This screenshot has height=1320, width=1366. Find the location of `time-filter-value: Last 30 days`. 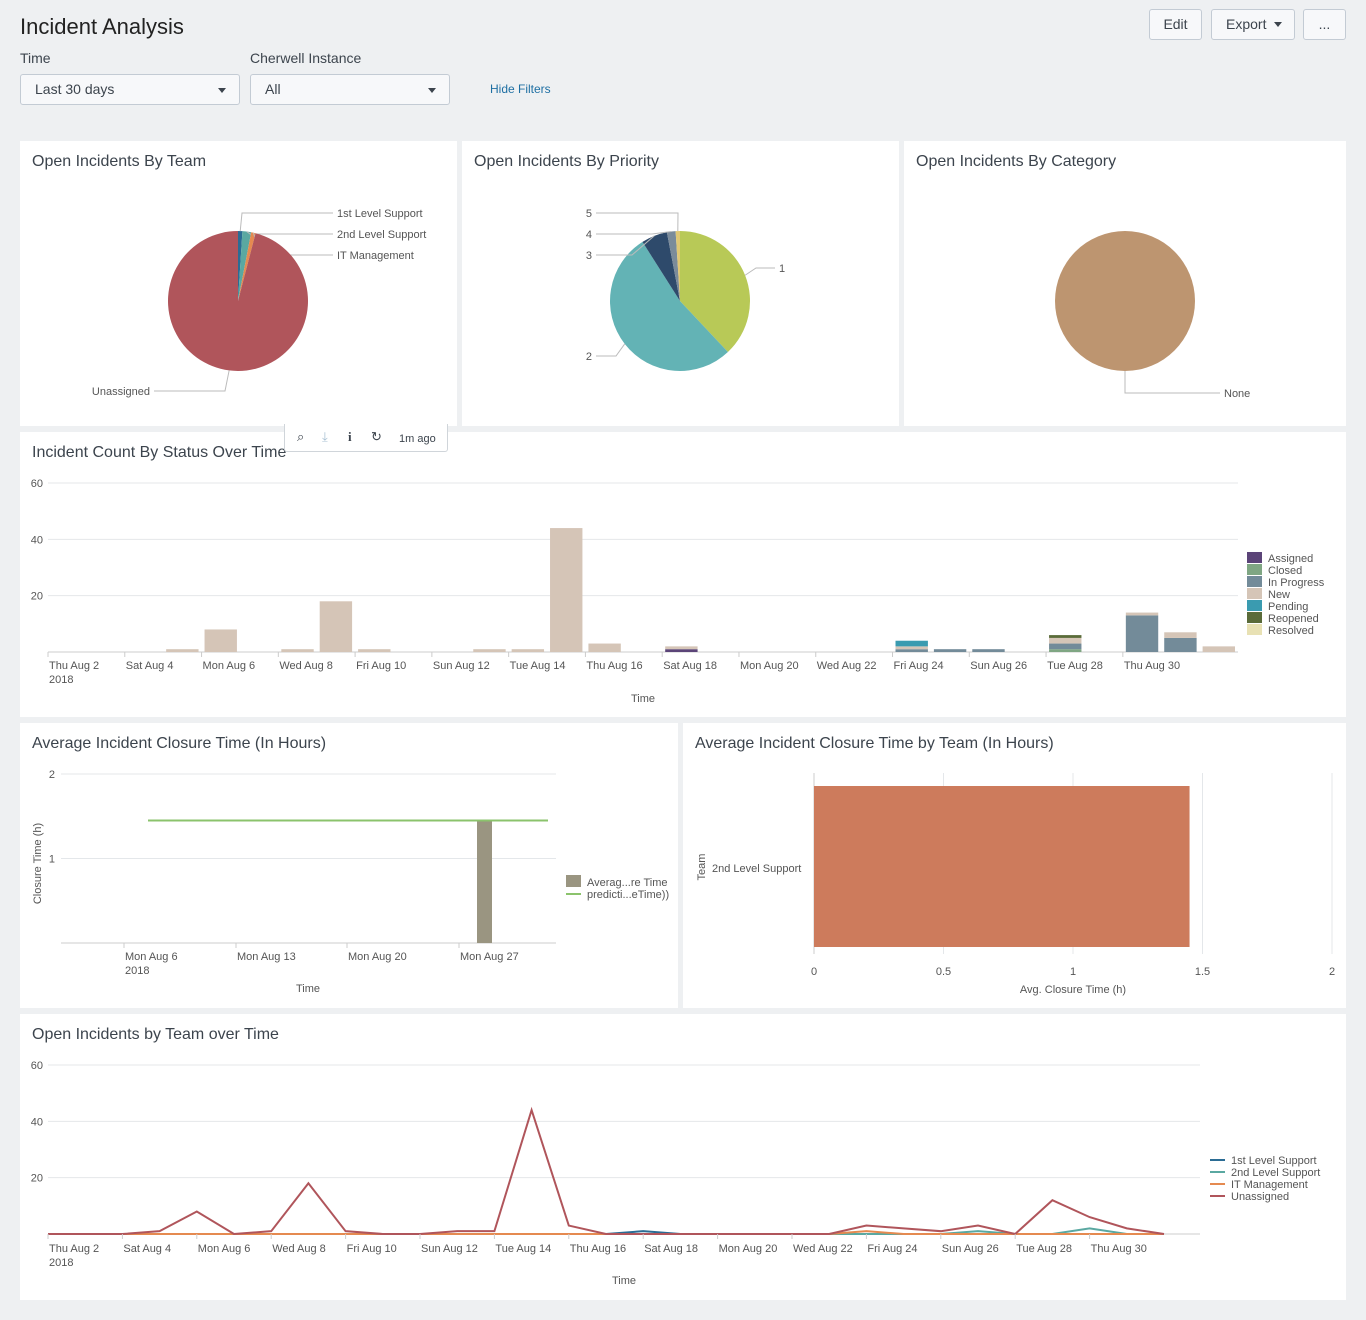

time-filter-value: Last 30 days is located at coordinates (75, 89).